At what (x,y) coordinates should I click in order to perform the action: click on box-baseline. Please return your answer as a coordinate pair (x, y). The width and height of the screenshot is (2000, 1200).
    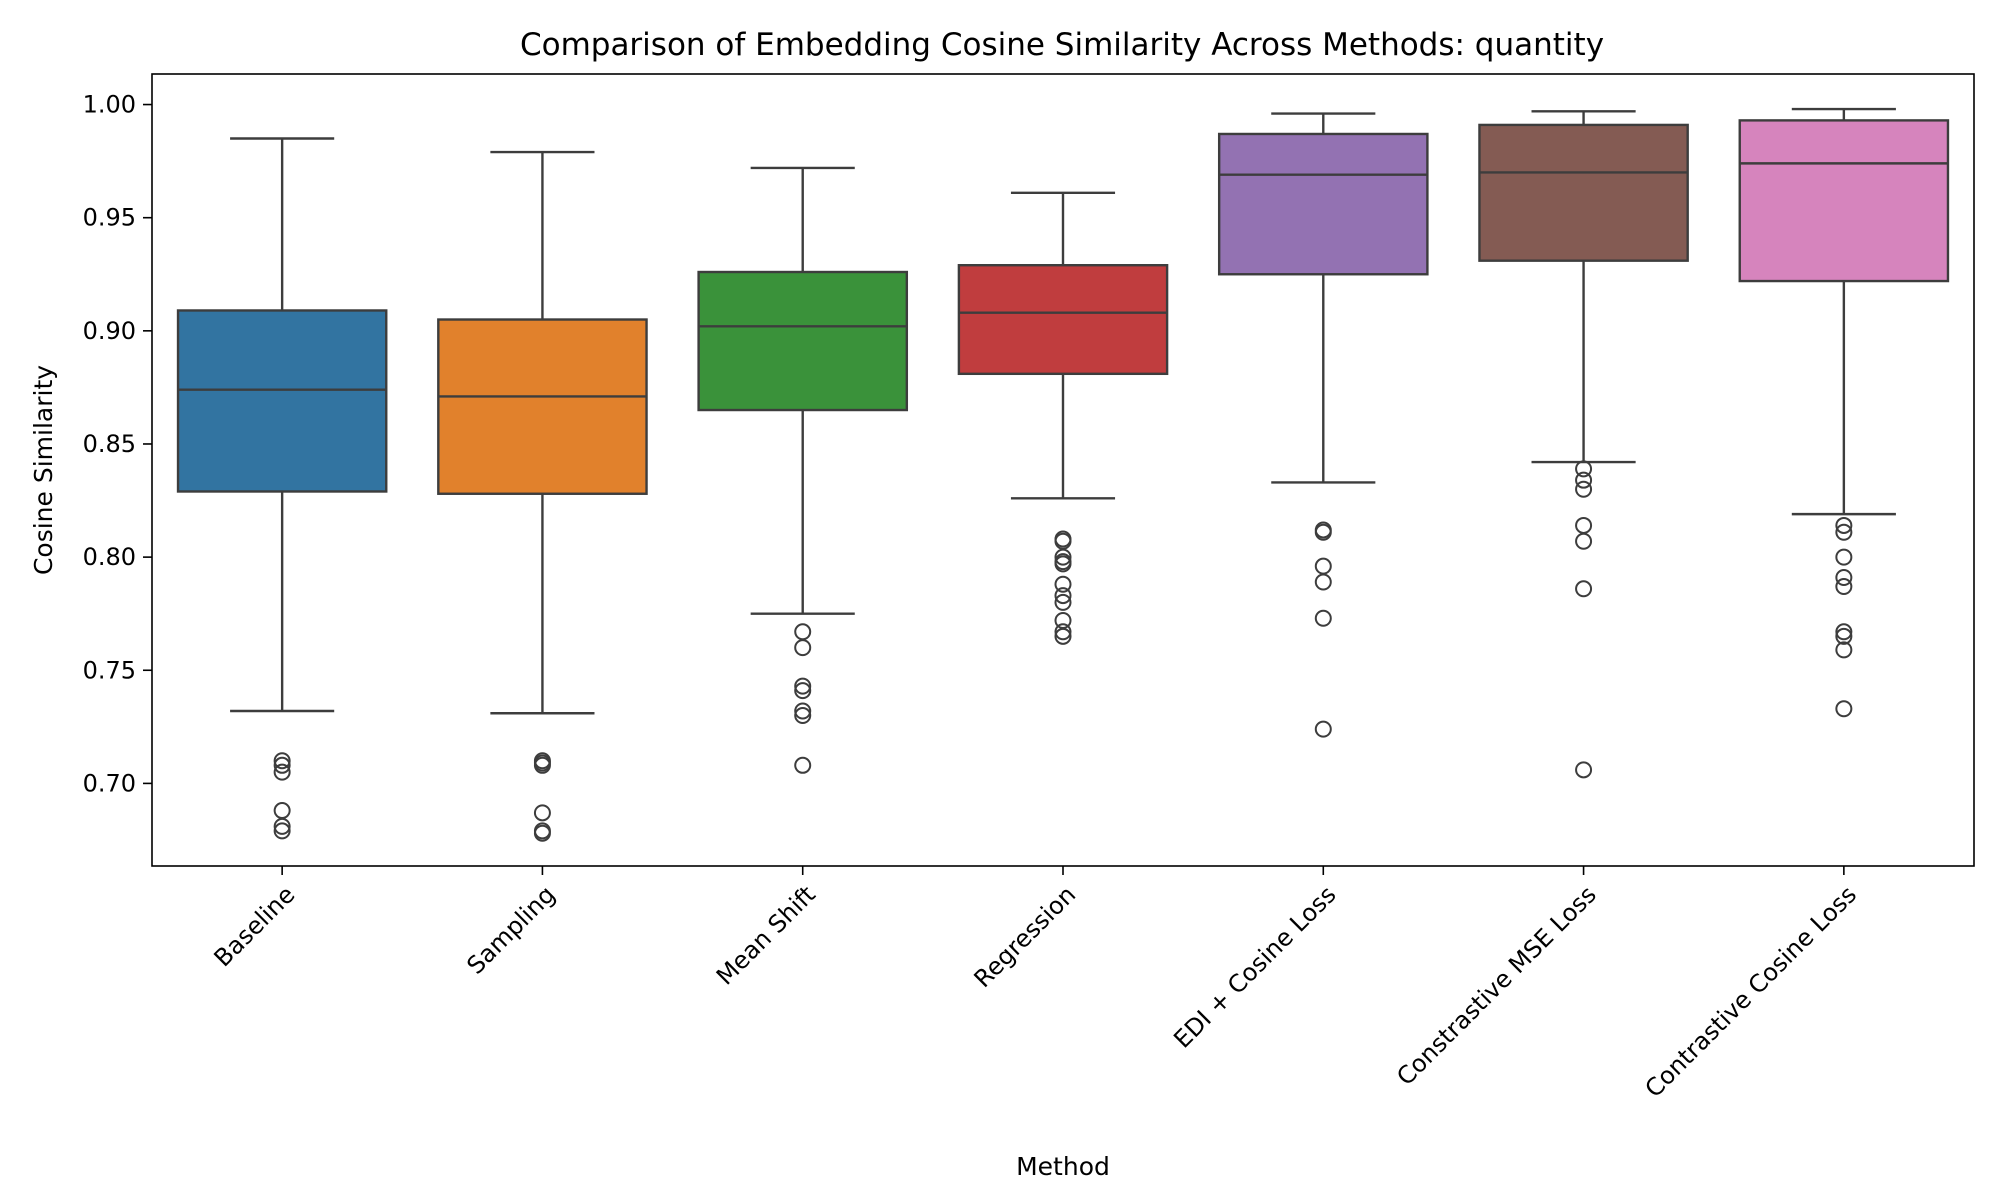
    Looking at the image, I should click on (282, 488).